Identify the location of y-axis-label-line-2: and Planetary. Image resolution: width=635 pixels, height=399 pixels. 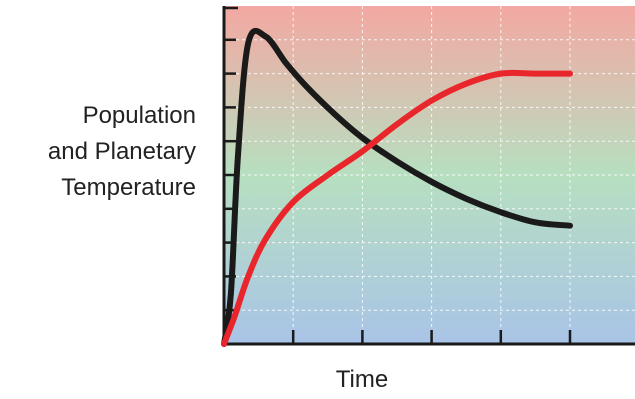
(121, 151).